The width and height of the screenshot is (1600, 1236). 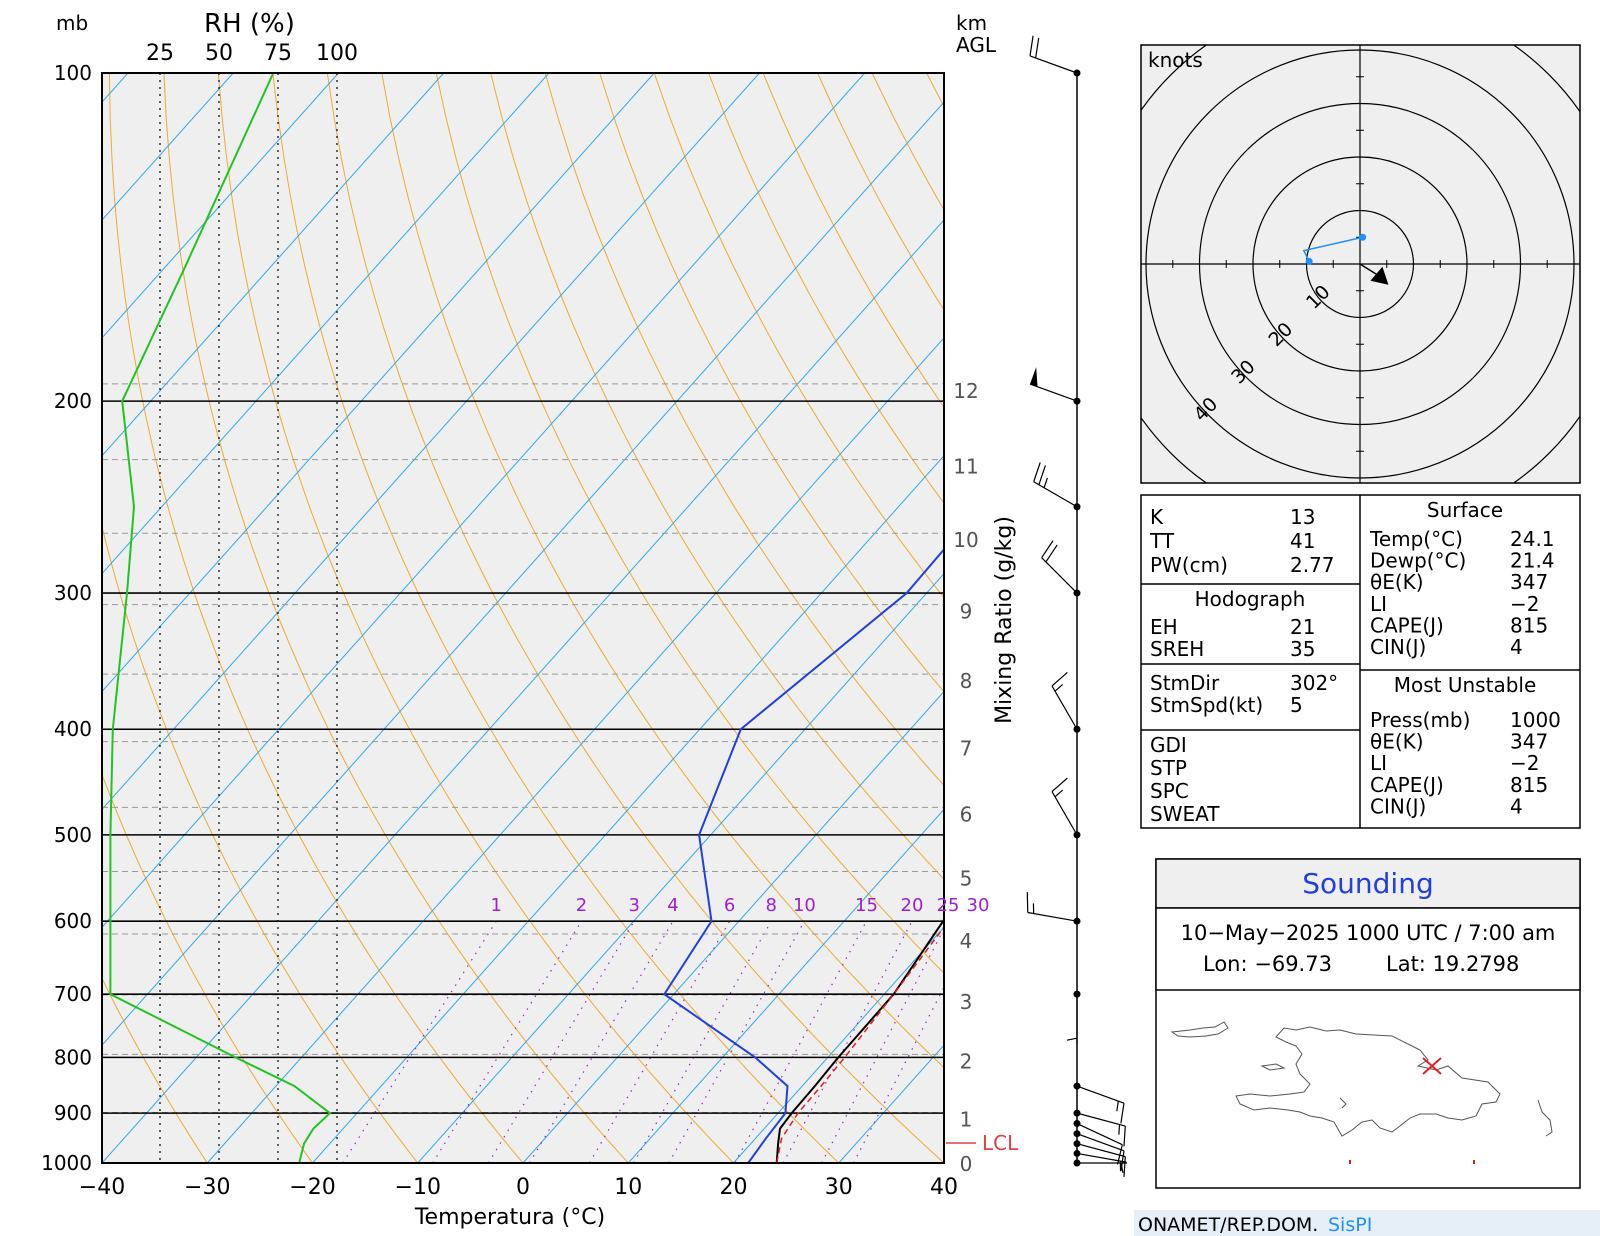 What do you see at coordinates (1407, 785) in the screenshot?
I see `most-unstable-row-label: CAPE(J)` at bounding box center [1407, 785].